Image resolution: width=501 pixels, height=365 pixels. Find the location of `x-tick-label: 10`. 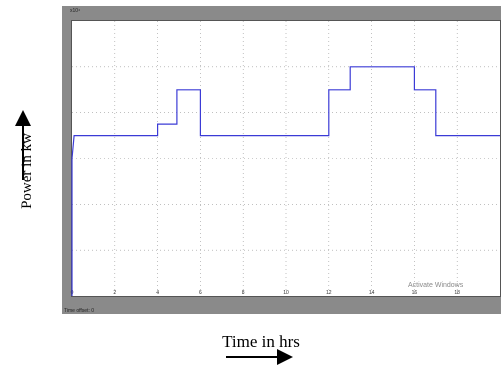

x-tick-label: 10 is located at coordinates (286, 293).